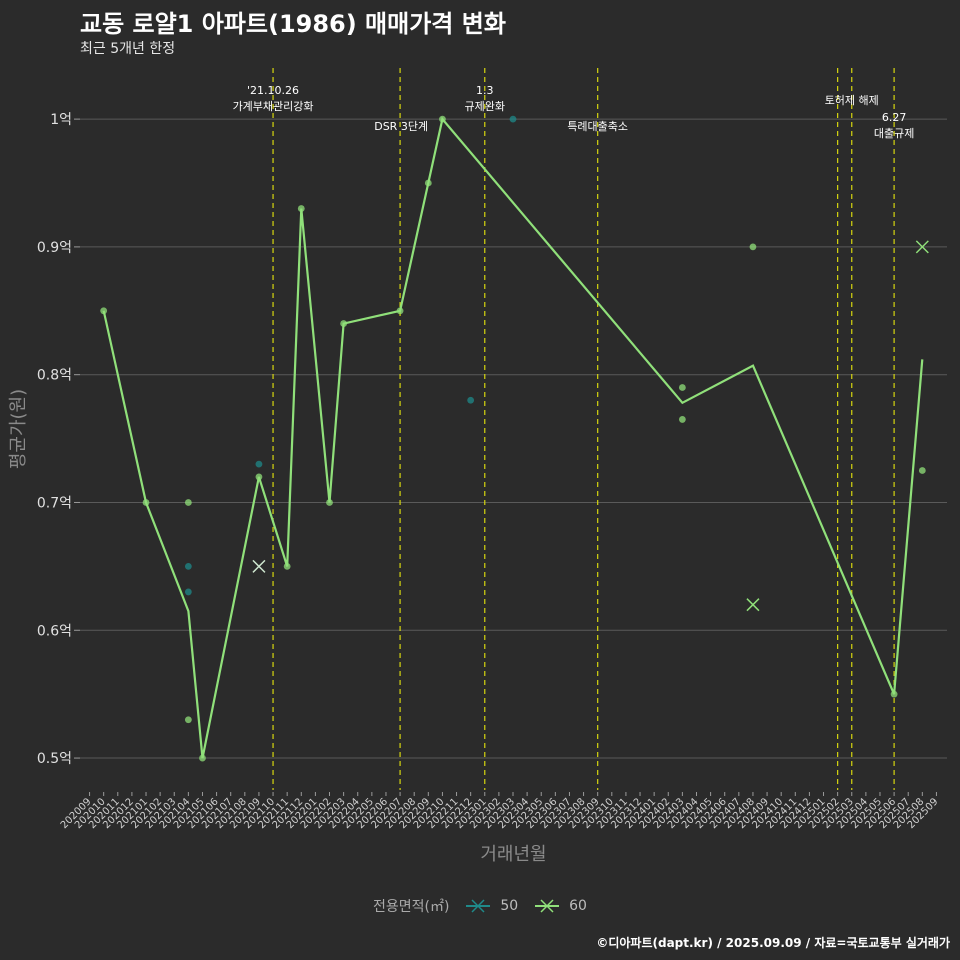 The width and height of the screenshot is (960, 960). What do you see at coordinates (485, 90) in the screenshot?
I see `event-label: 1.3` at bounding box center [485, 90].